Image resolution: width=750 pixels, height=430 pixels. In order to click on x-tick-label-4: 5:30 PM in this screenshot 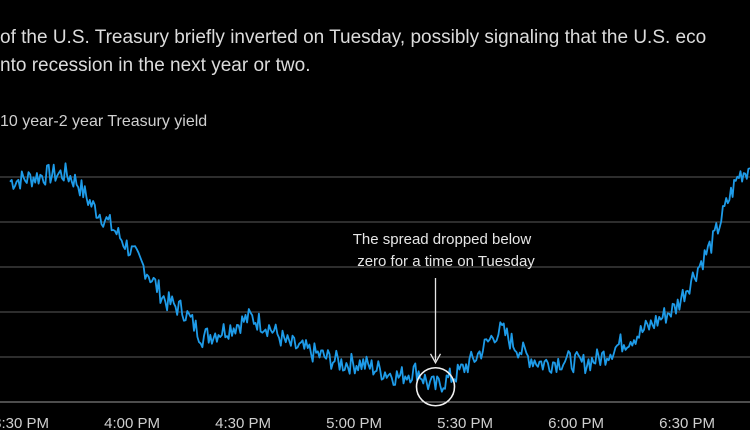, I will do `click(465, 422)`.